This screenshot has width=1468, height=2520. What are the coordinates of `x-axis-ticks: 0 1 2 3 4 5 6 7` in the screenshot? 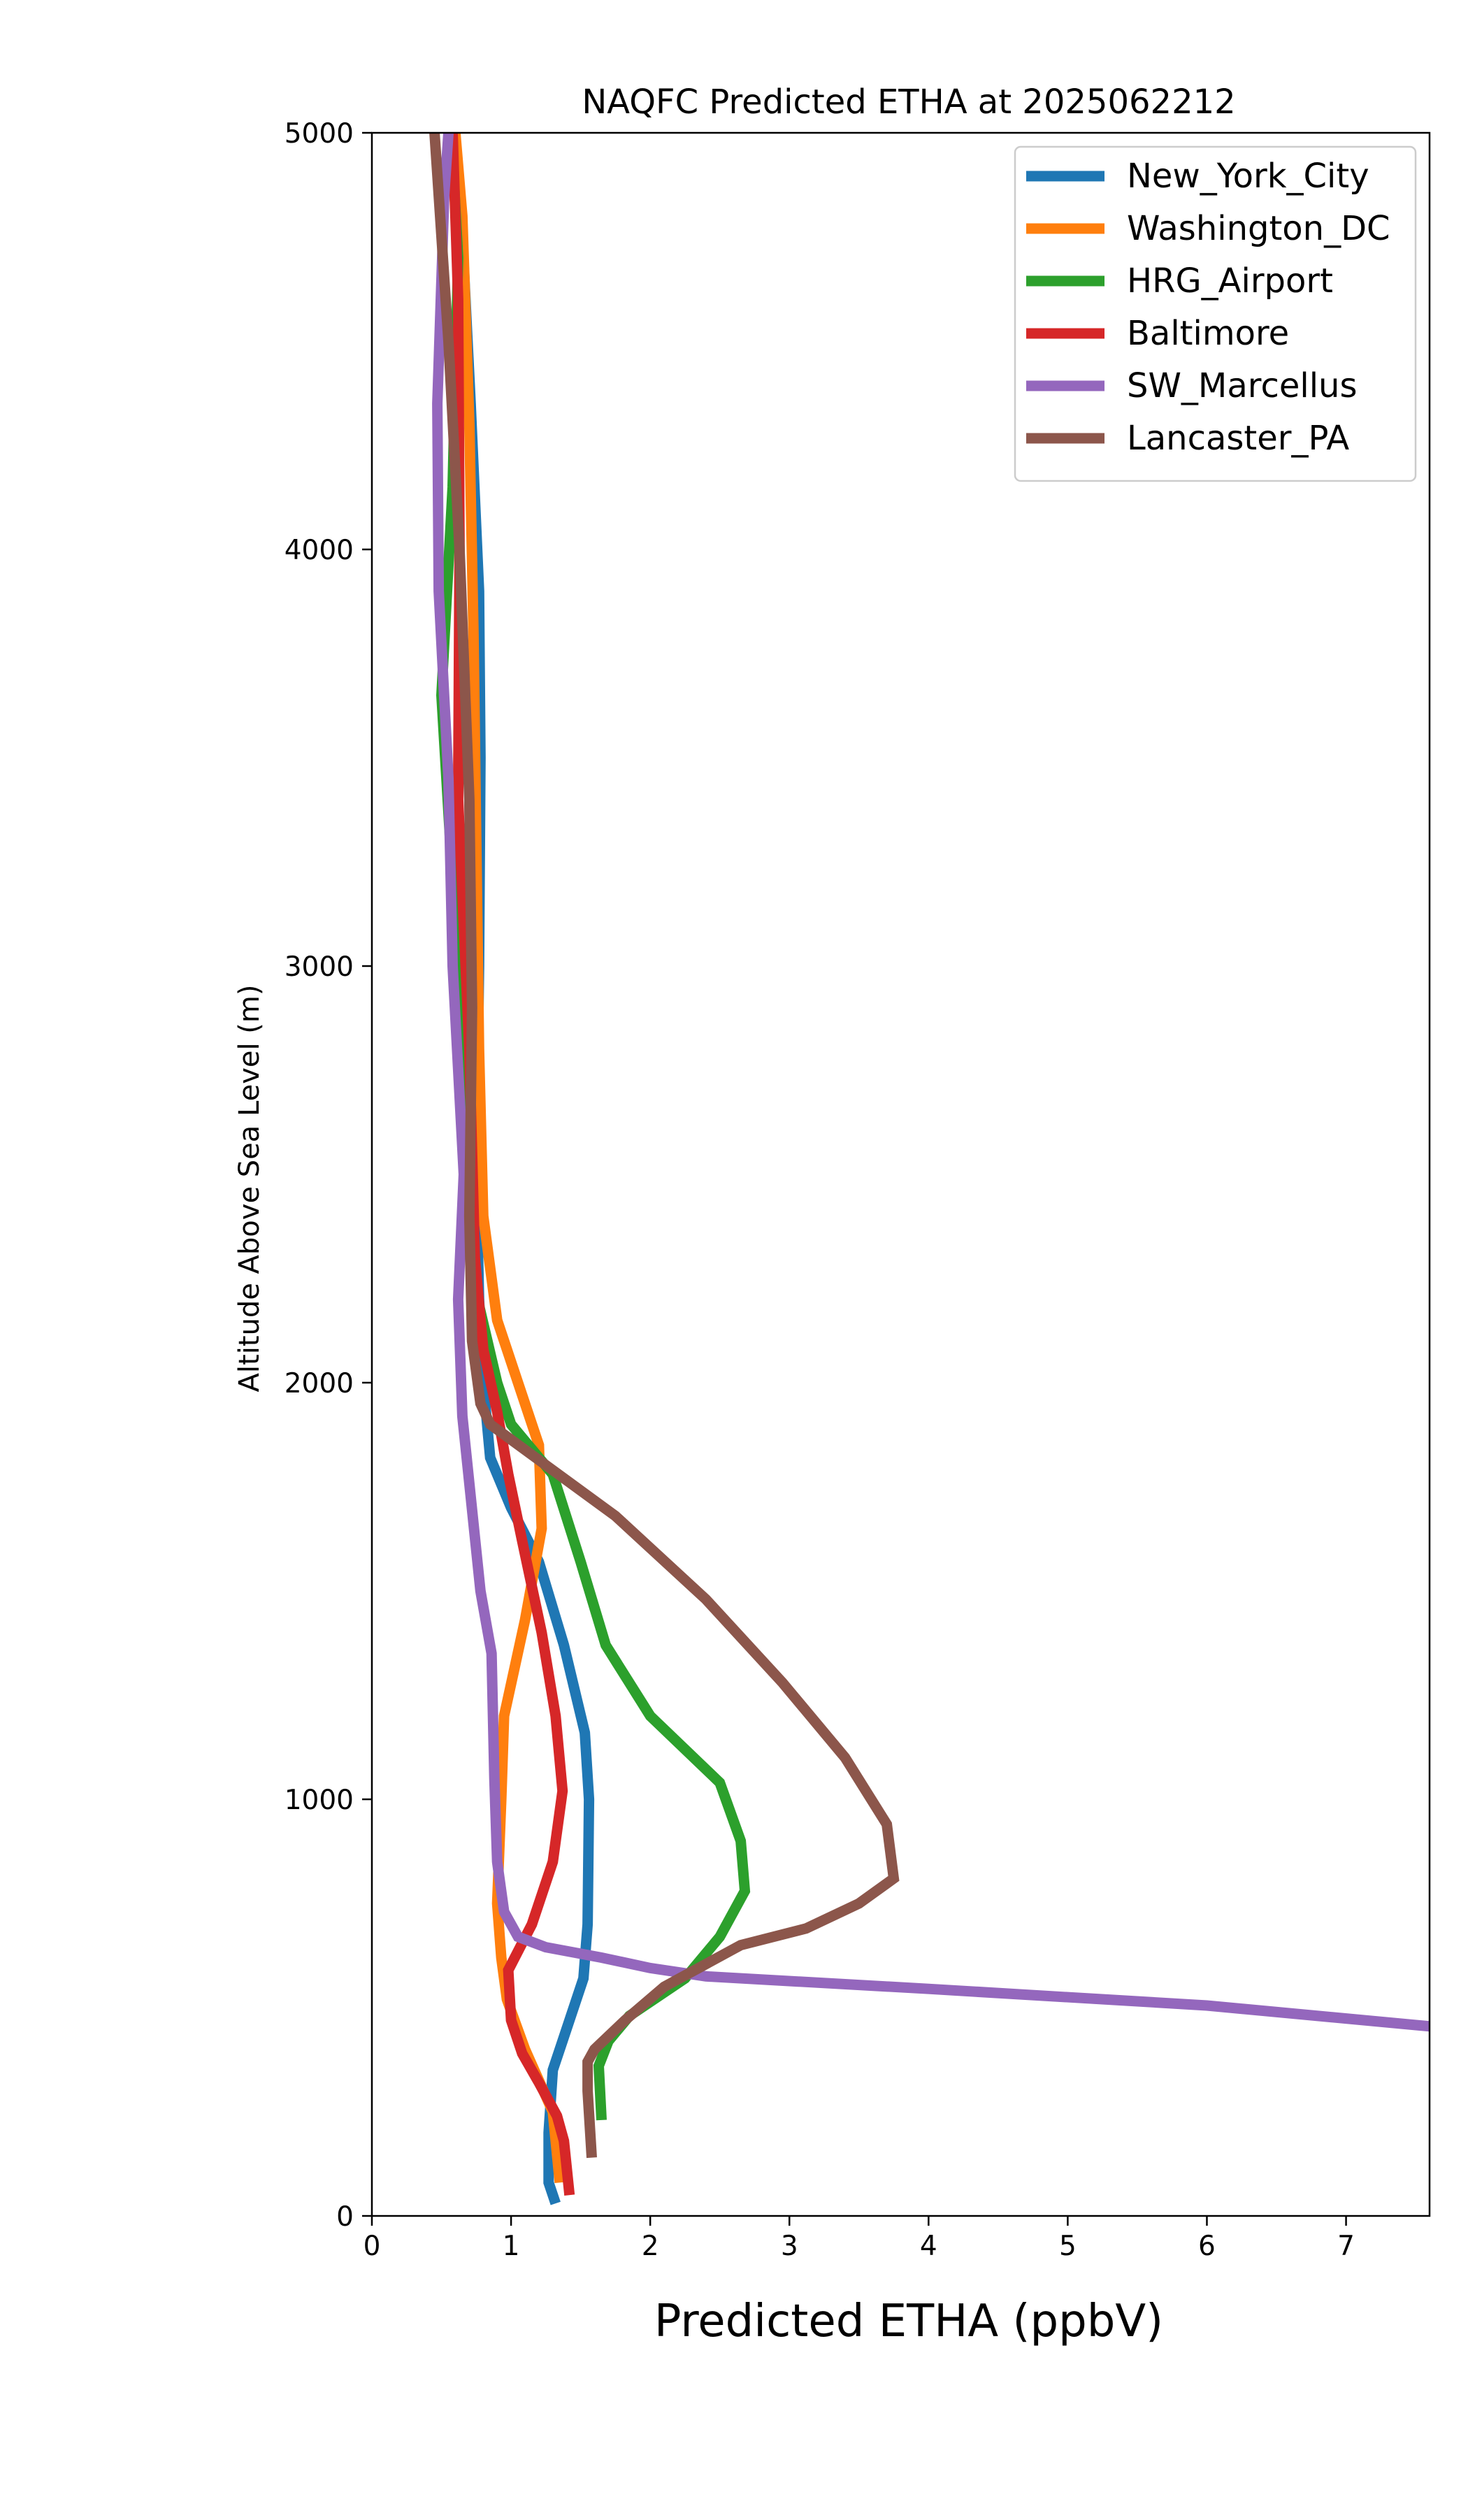 It's located at (859, 2239).